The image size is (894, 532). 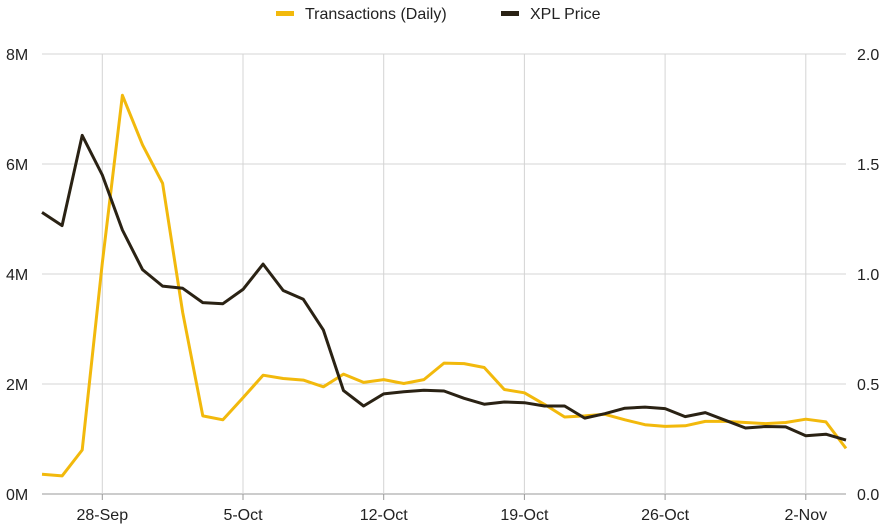 I want to click on x-tick-label: 19-Oct, so click(x=524, y=515).